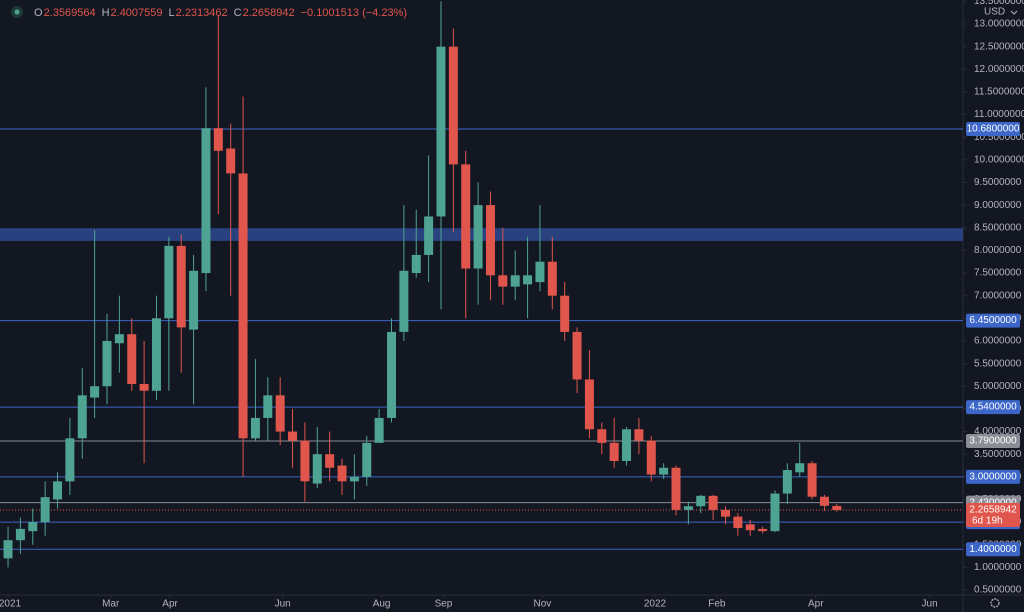  I want to click on y-tick-label: 9.0000000, so click(998, 205).